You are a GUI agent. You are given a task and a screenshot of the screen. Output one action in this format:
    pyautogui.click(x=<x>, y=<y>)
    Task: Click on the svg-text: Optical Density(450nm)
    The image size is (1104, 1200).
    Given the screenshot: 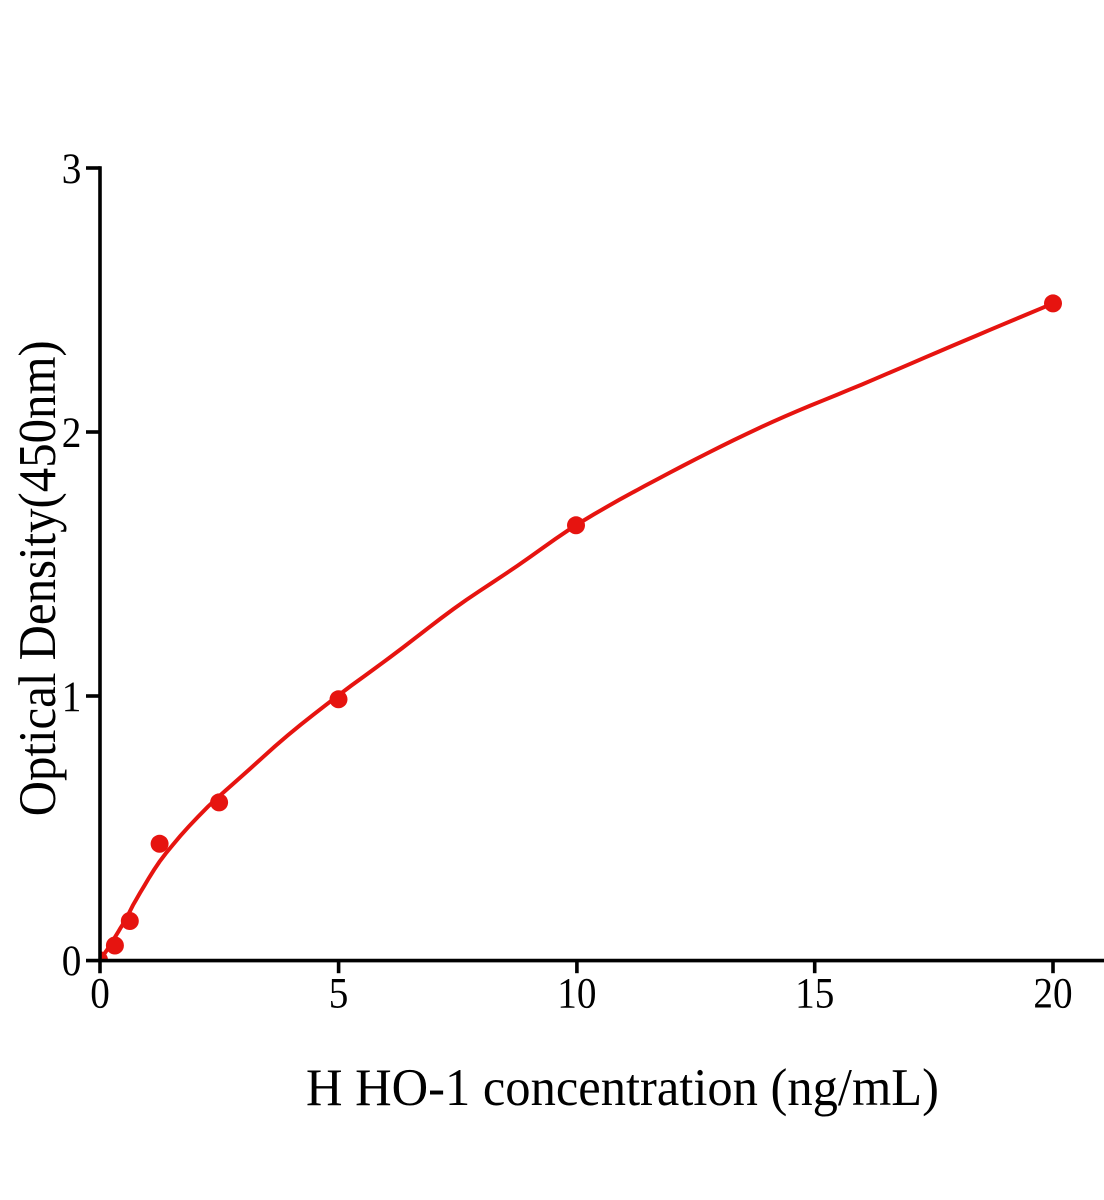 What is the action you would take?
    pyautogui.click(x=37, y=578)
    